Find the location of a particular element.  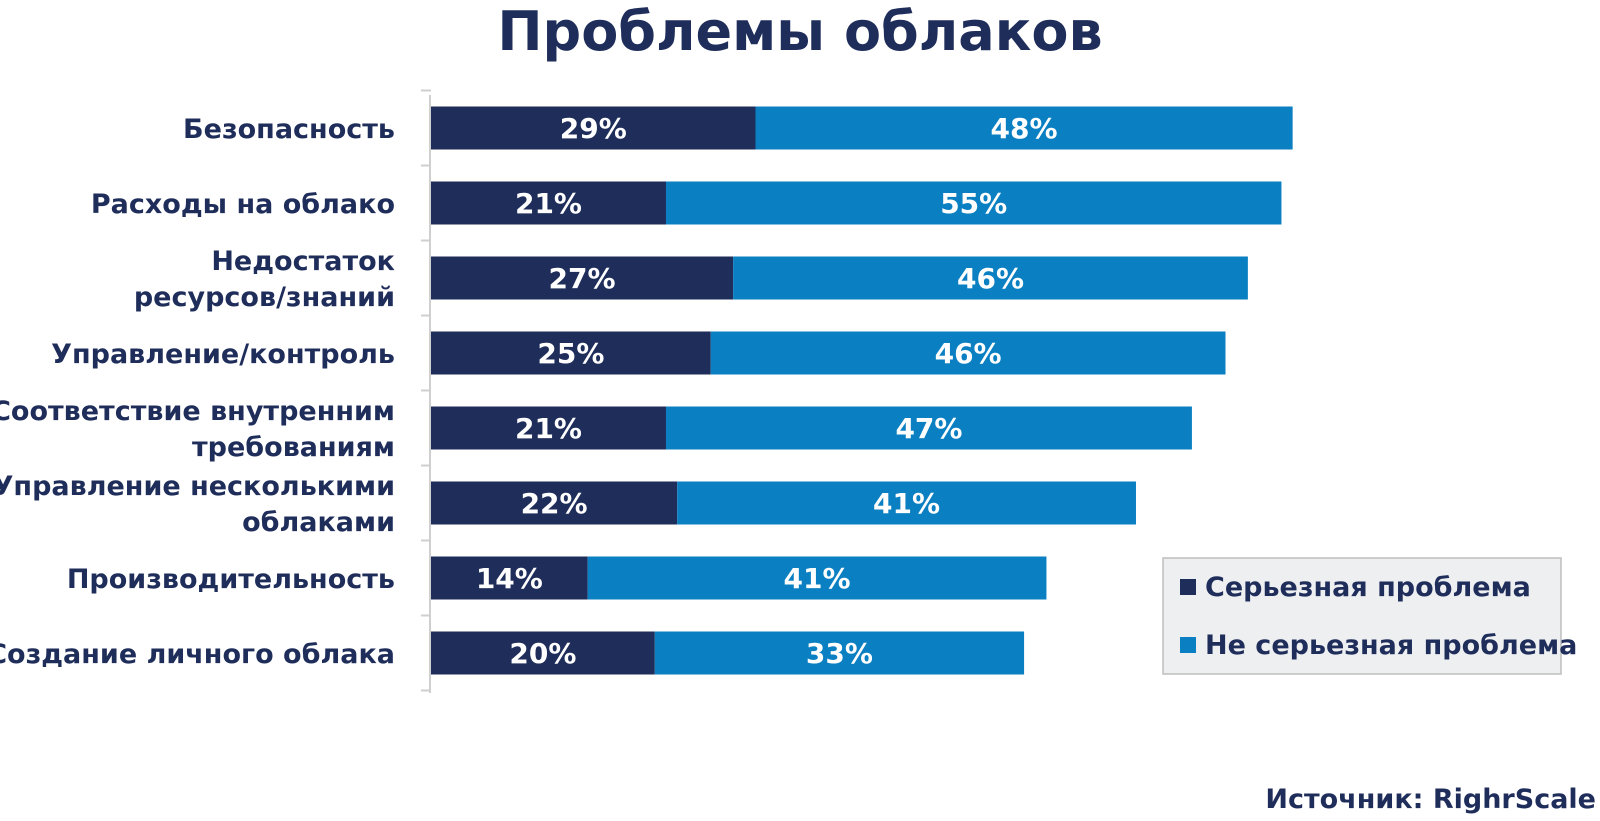

bar-label-serious: 27% is located at coordinates (582, 278).